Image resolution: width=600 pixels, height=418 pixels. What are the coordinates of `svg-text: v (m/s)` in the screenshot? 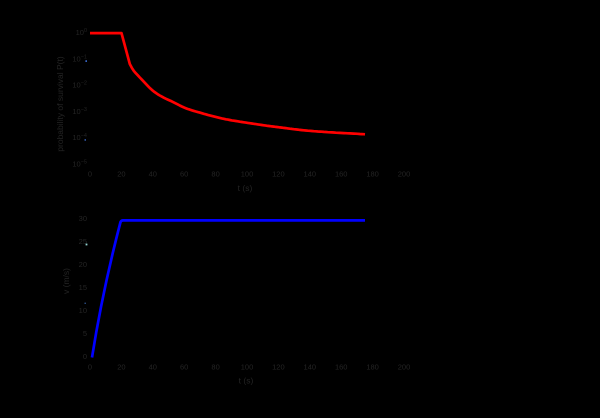 It's located at (66, 281).